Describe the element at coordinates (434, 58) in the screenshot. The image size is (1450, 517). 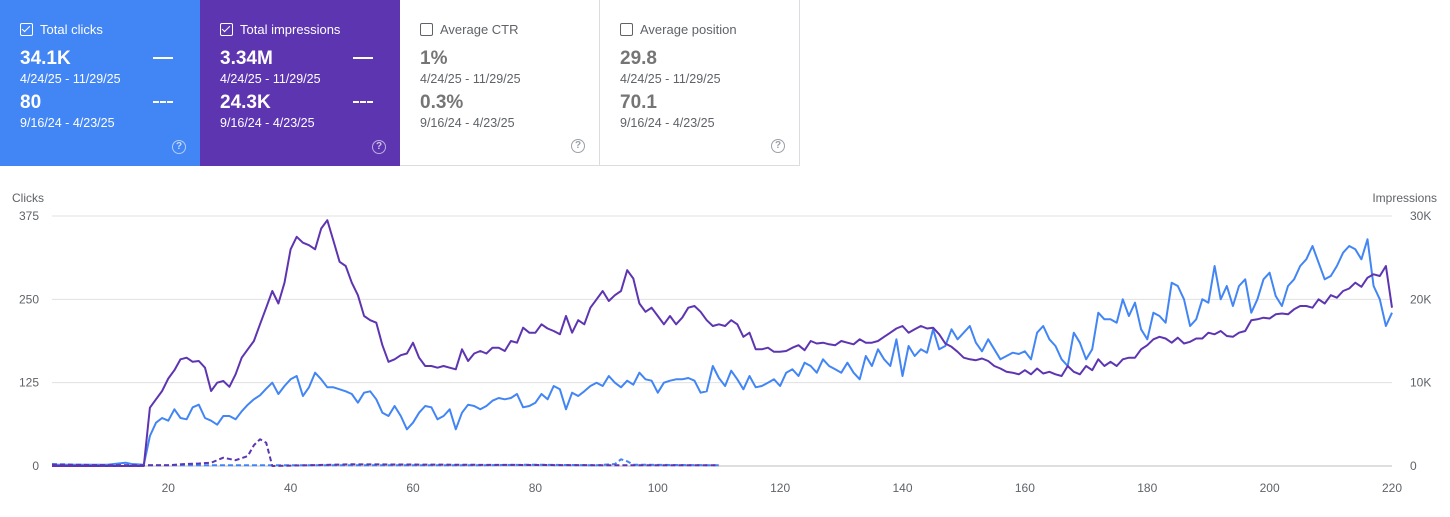
I see `current-value: 1%` at that location.